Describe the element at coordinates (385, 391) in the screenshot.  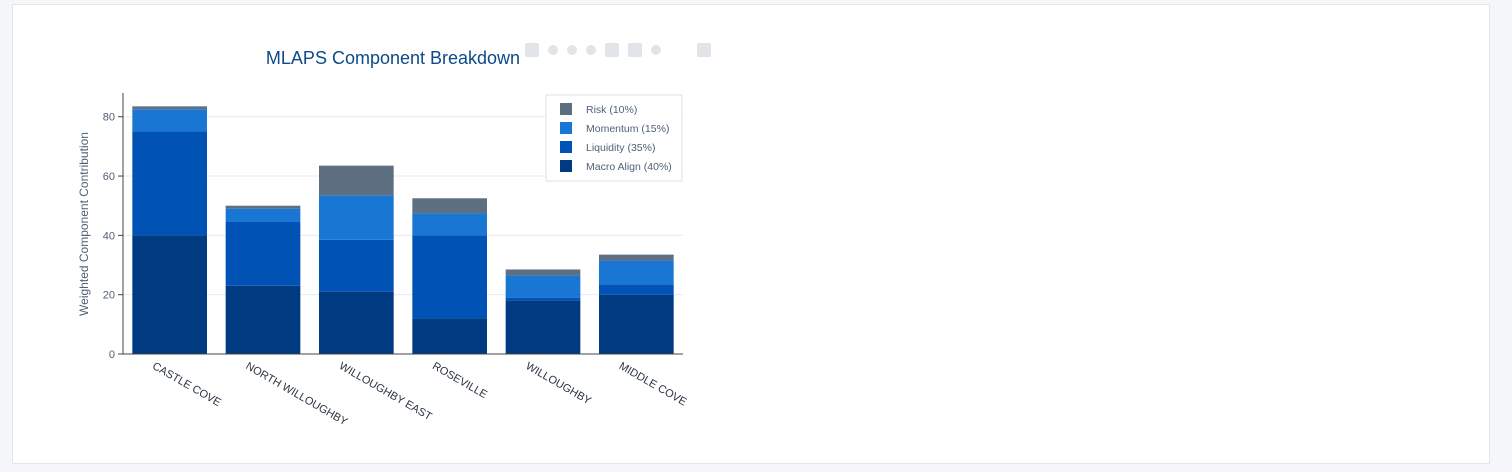
I see `x-tick-label: WILLOUGHBY EAST` at that location.